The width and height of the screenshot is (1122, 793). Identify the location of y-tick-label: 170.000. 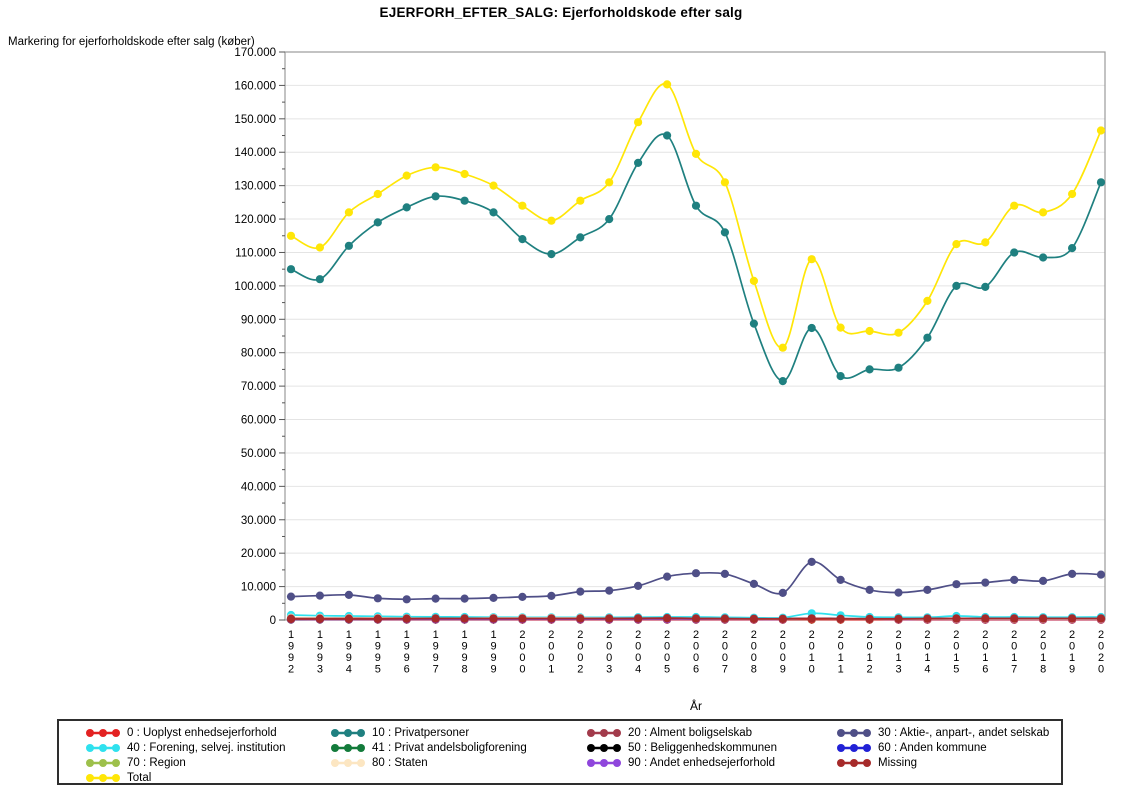
(255, 53).